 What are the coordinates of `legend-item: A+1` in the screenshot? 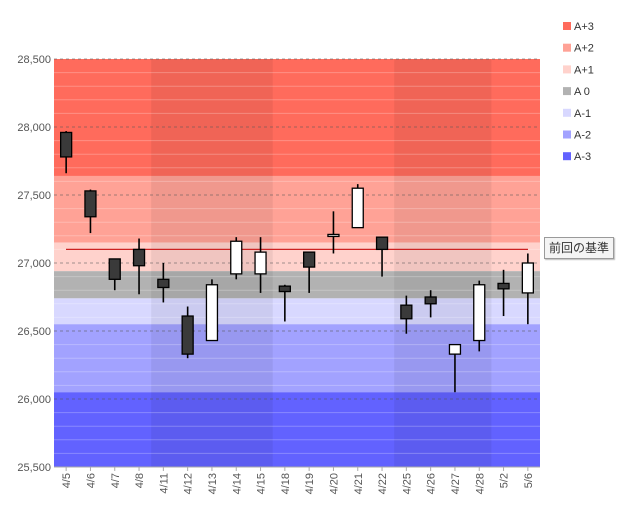 It's located at (578, 70).